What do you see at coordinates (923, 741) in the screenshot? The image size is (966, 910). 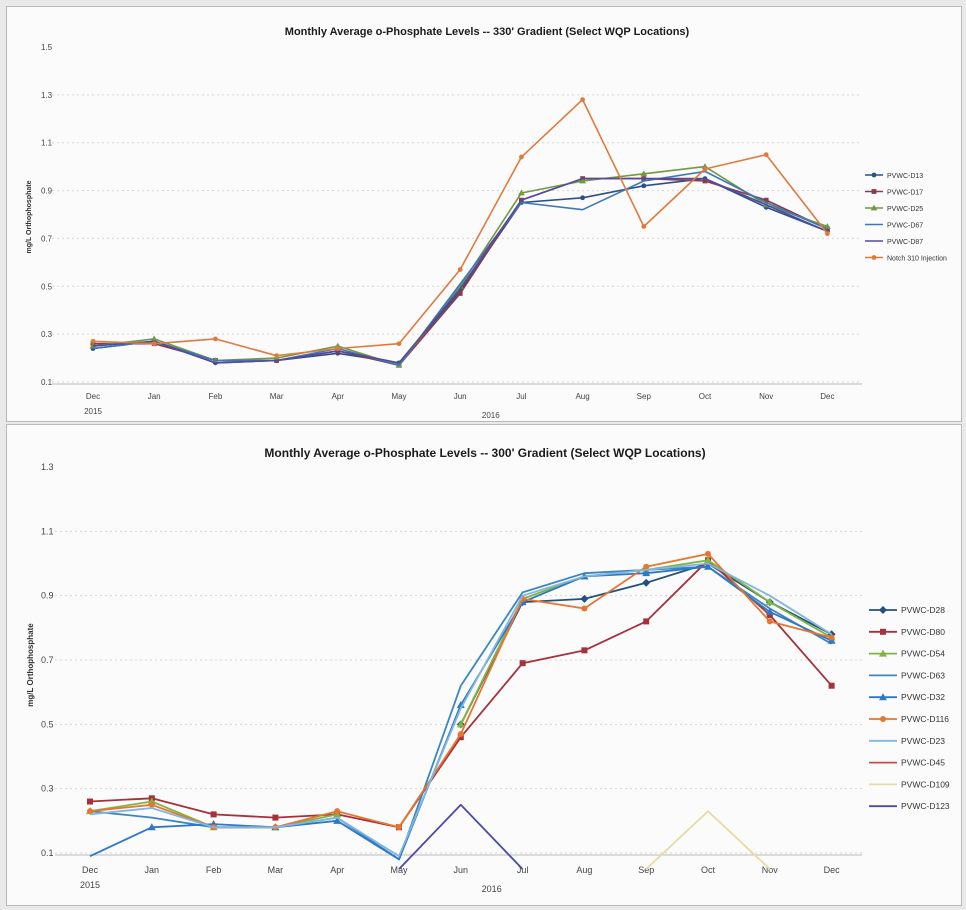 I see `legend-entry: PVWC-D23` at bounding box center [923, 741].